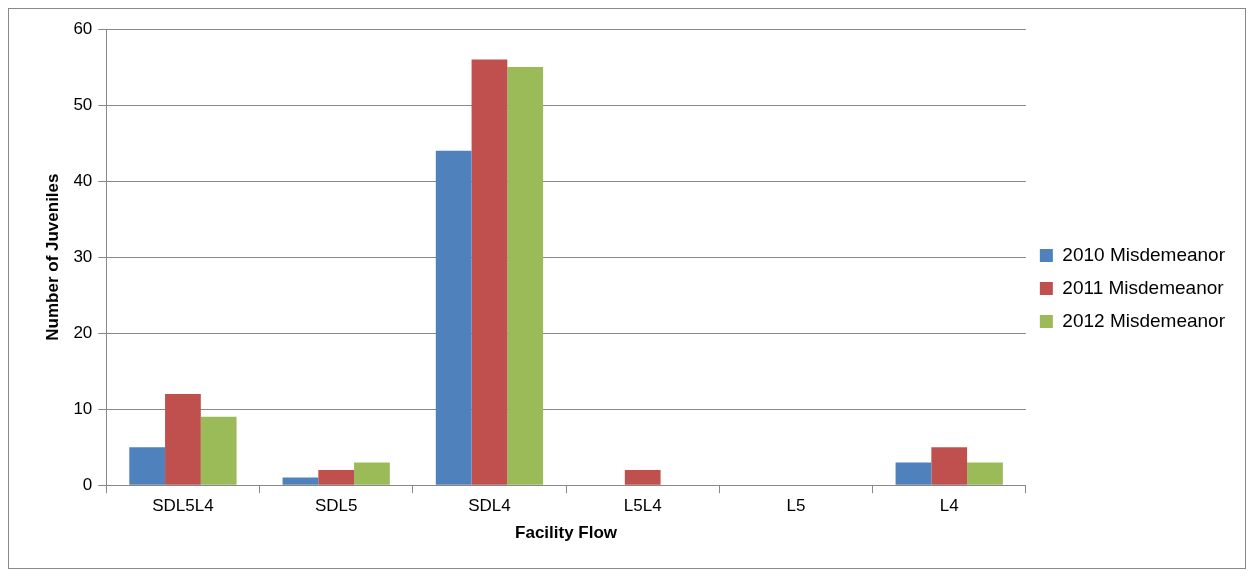 The width and height of the screenshot is (1255, 577). What do you see at coordinates (1144, 320) in the screenshot?
I see `legend-label: 2012 Misdemeanor` at bounding box center [1144, 320].